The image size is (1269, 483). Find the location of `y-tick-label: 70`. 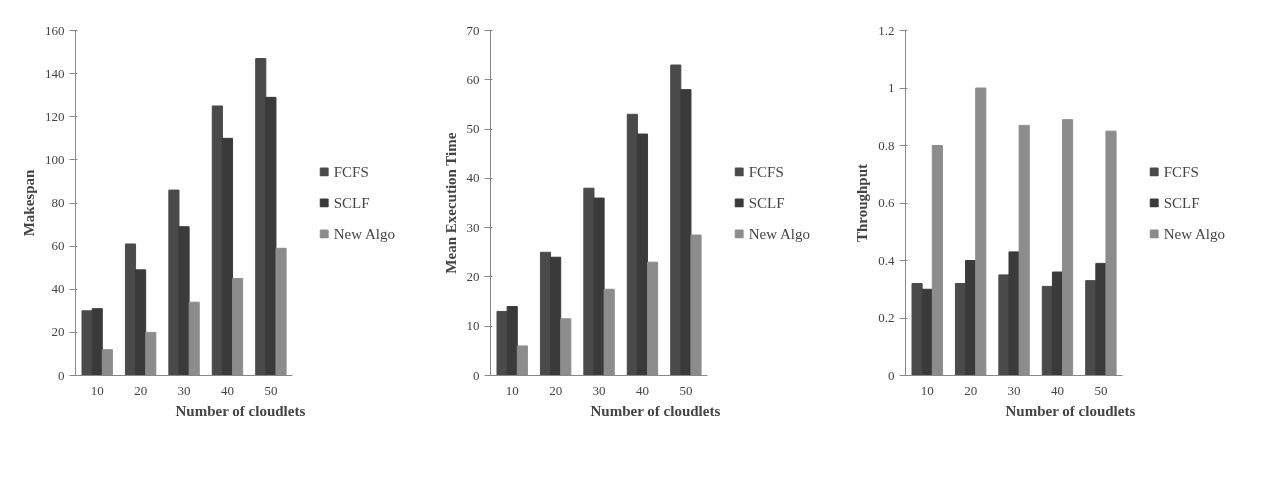

y-tick-label: 70 is located at coordinates (473, 30).